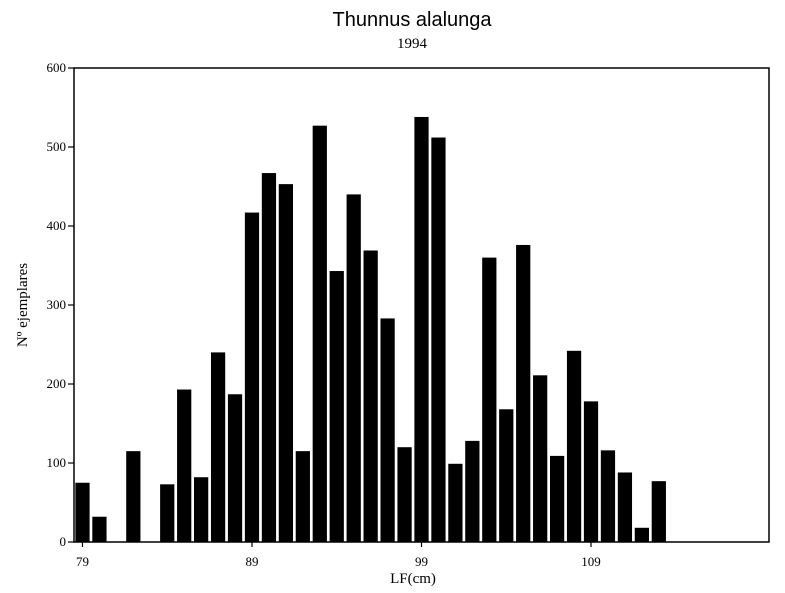 The image size is (785, 593). What do you see at coordinates (338, 555) in the screenshot?
I see `x-axis-ticks: 79 89 99 109` at bounding box center [338, 555].